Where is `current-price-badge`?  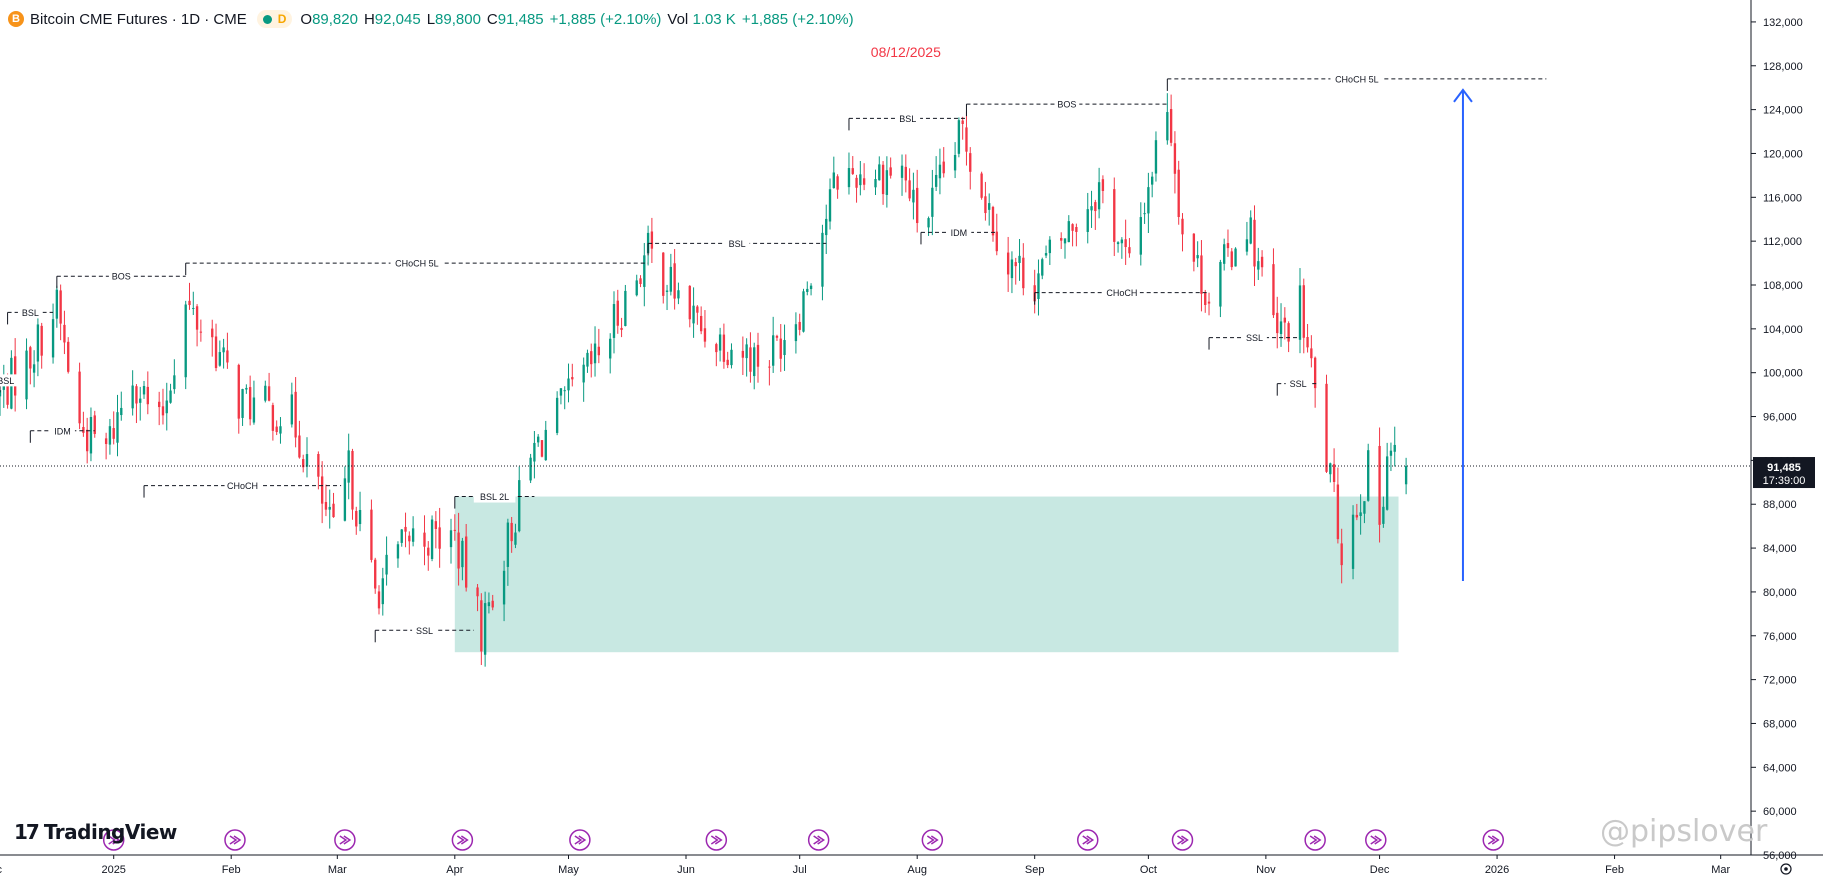
current-price-badge is located at coordinates (1784, 473).